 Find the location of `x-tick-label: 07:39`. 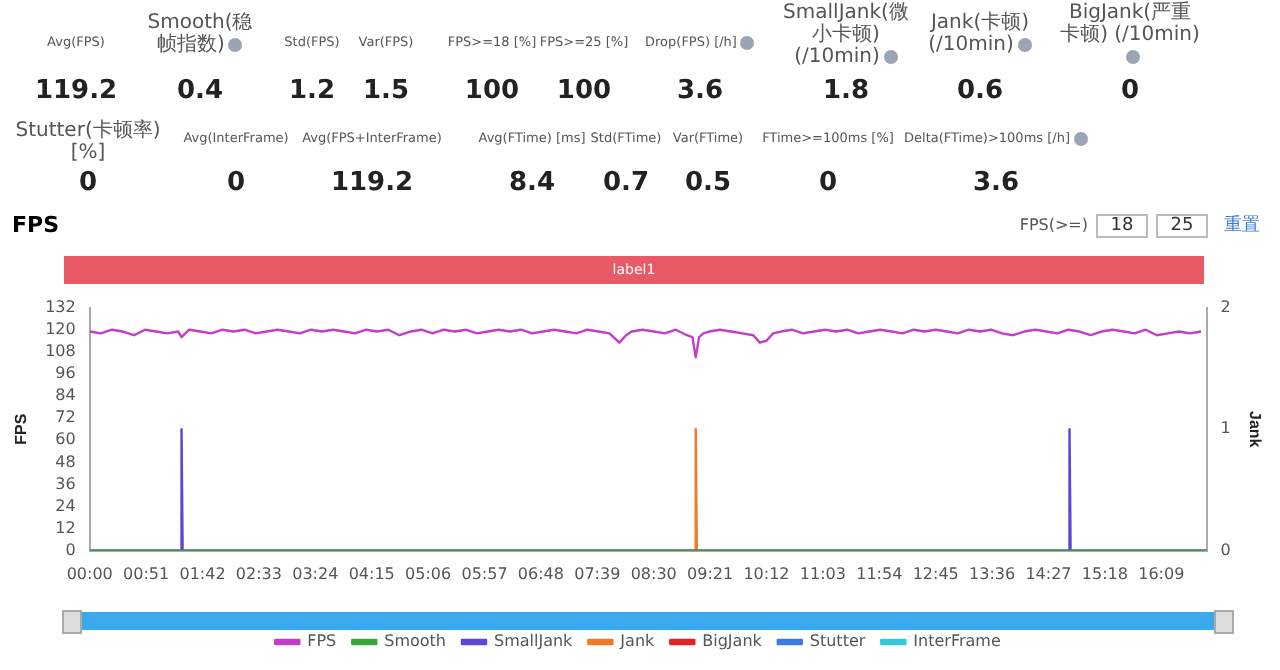

x-tick-label: 07:39 is located at coordinates (597, 573).